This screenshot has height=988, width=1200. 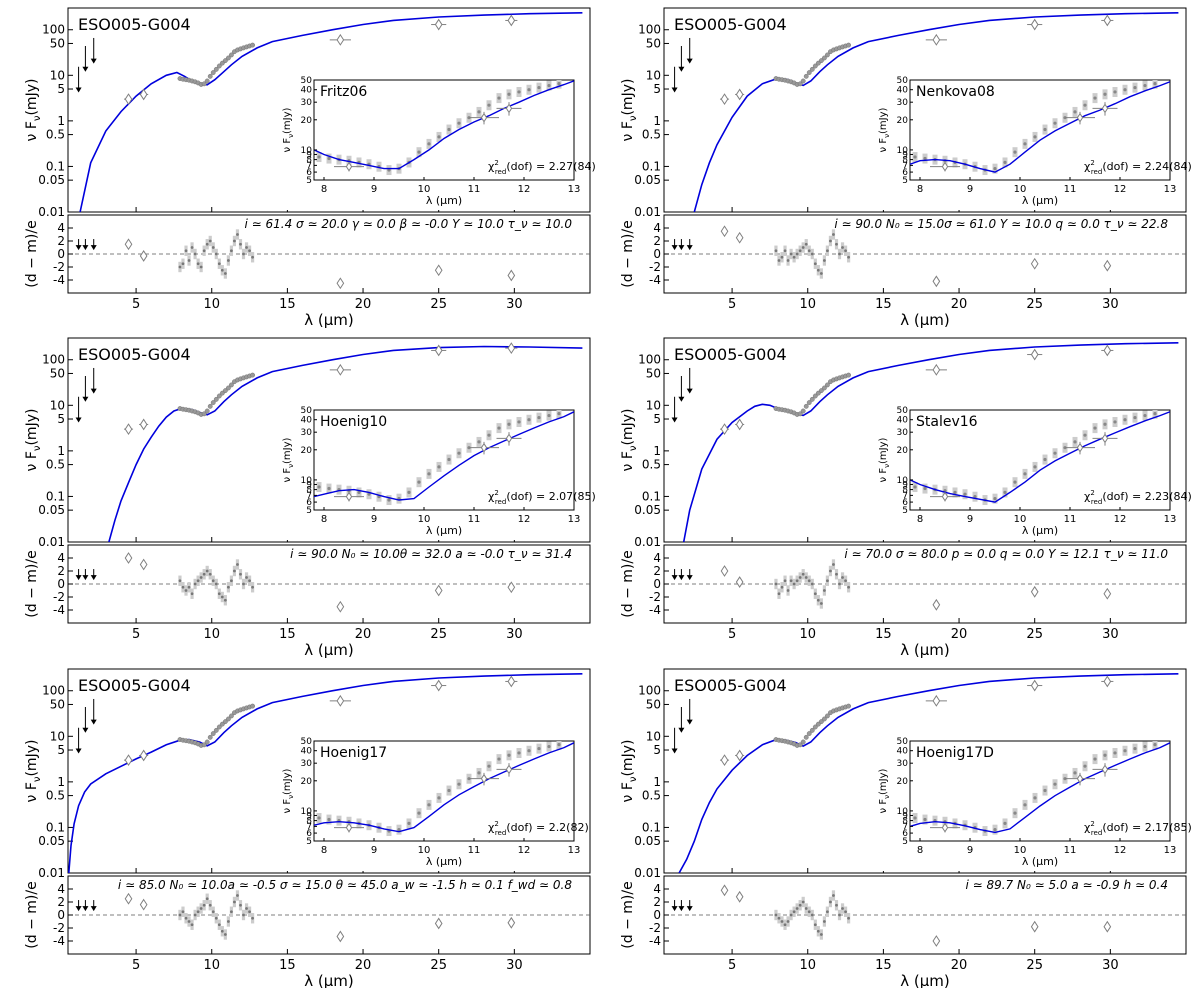 I want to click on inset-y-tick-label: 8, so click(x=309, y=822).